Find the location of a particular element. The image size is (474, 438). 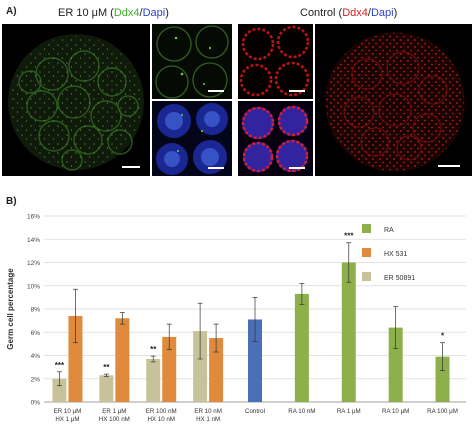

control-ddx4-micrograph-large is located at coordinates (393, 100).